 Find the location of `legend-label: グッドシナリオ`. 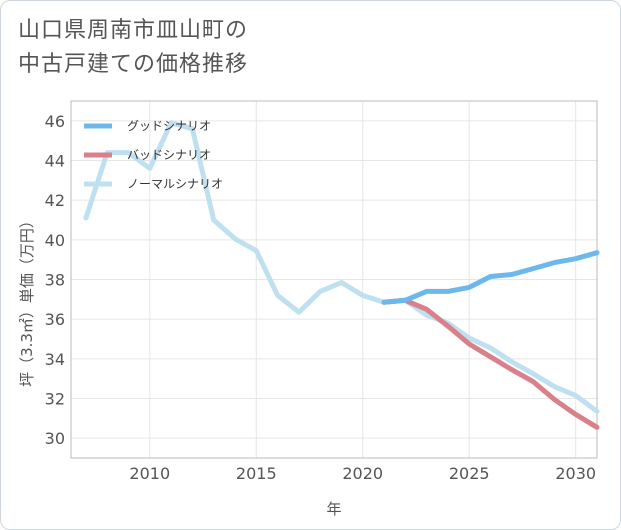

legend-label: グッドシナリオ is located at coordinates (169, 126).